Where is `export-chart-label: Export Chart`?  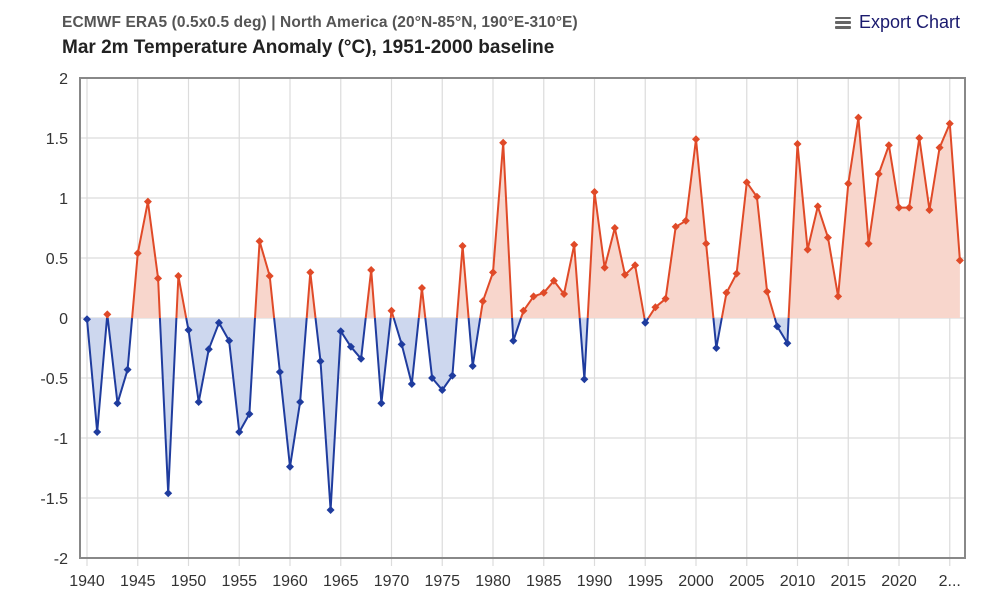 export-chart-label: Export Chart is located at coordinates (909, 22).